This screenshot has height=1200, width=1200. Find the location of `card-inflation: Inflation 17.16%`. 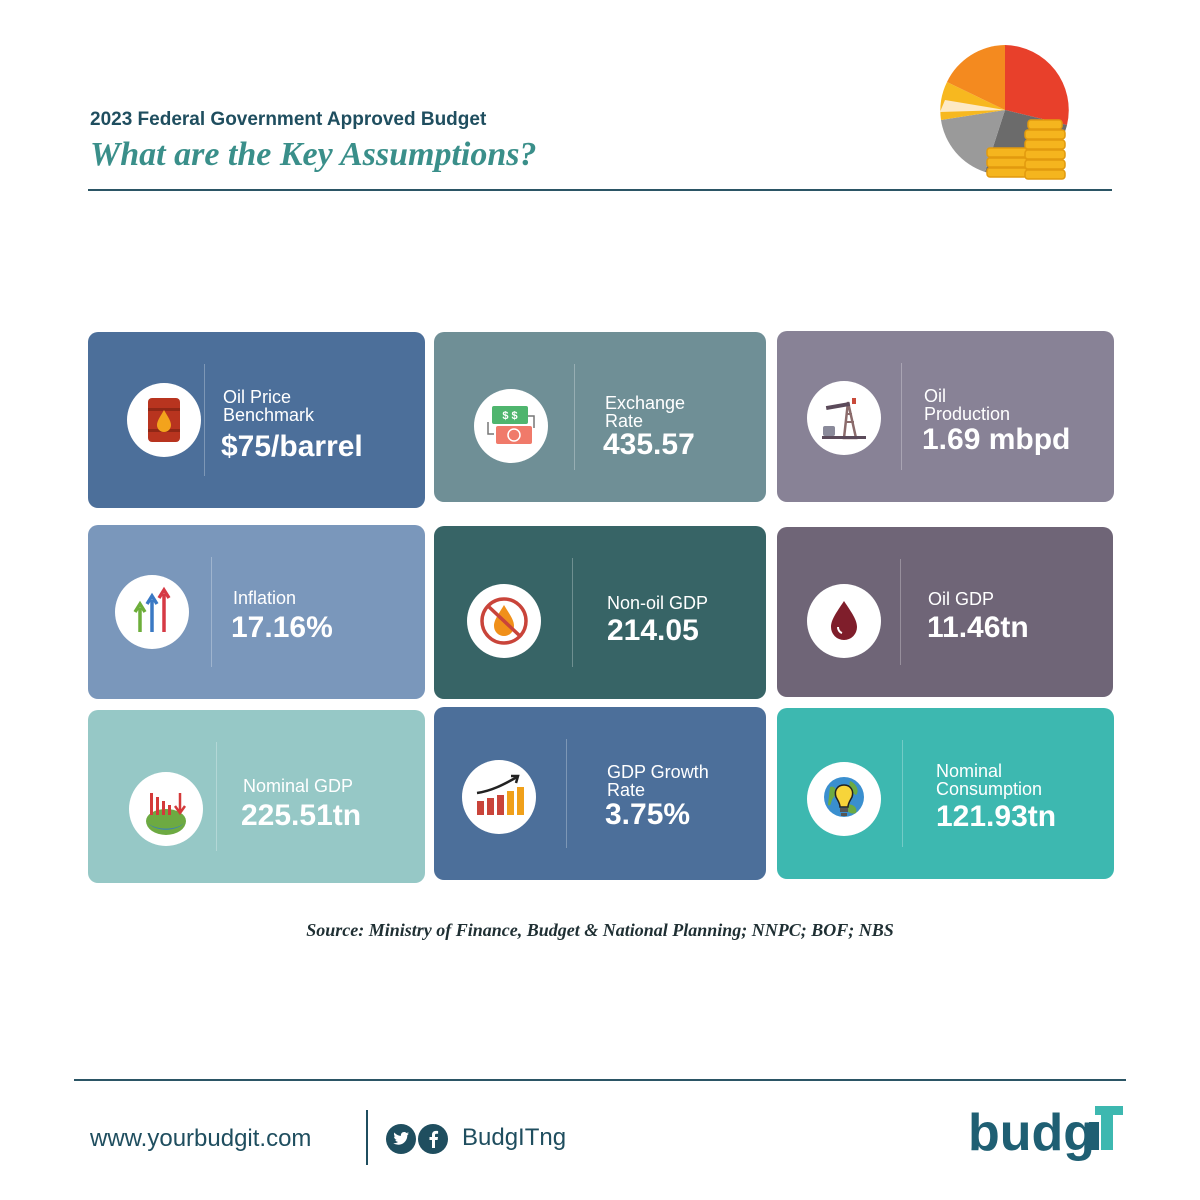

card-inflation: Inflation 17.16% is located at coordinates (256, 612).